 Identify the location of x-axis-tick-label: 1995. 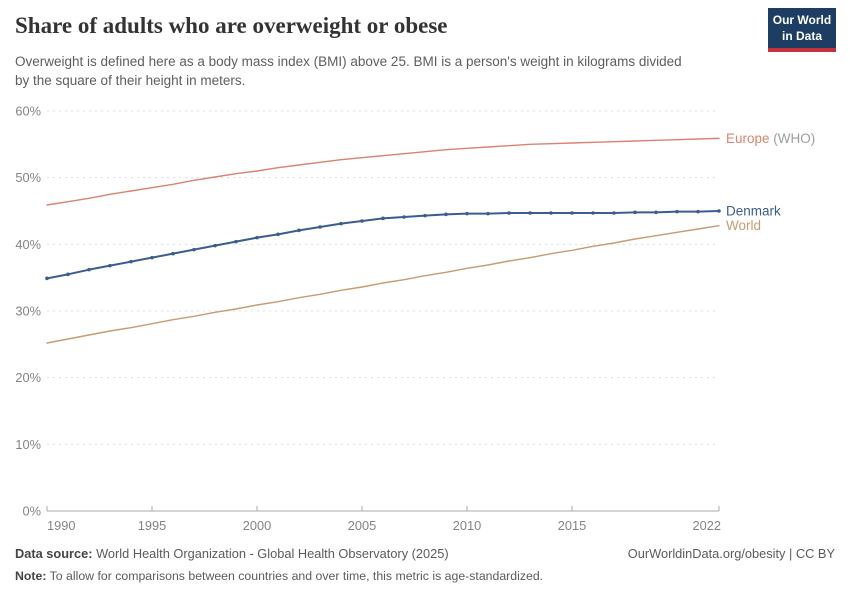
(152, 525).